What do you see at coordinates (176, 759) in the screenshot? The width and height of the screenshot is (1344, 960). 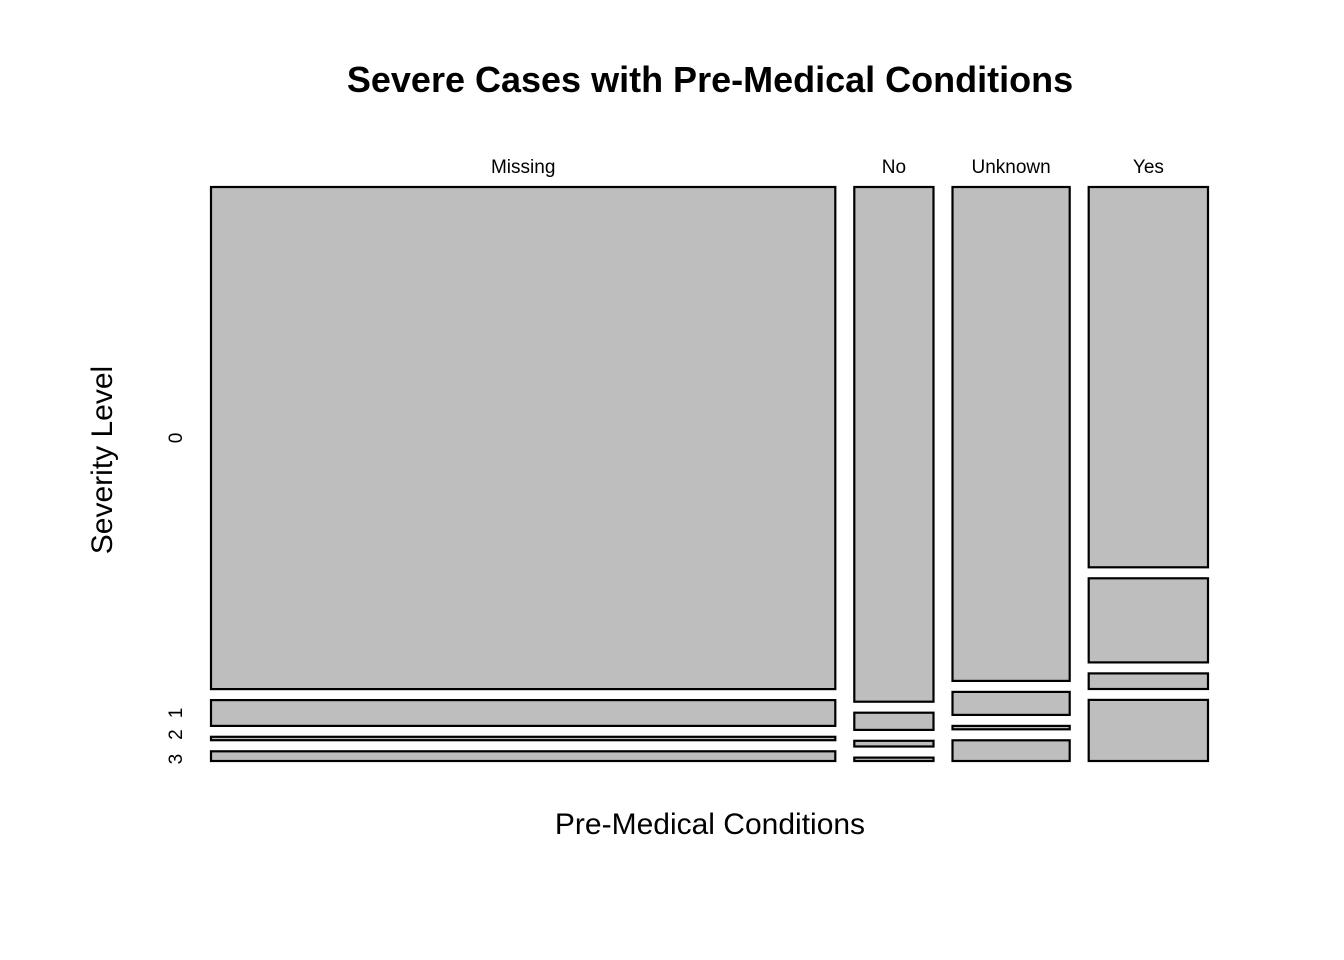 I see `y-tick-label-3: 3` at bounding box center [176, 759].